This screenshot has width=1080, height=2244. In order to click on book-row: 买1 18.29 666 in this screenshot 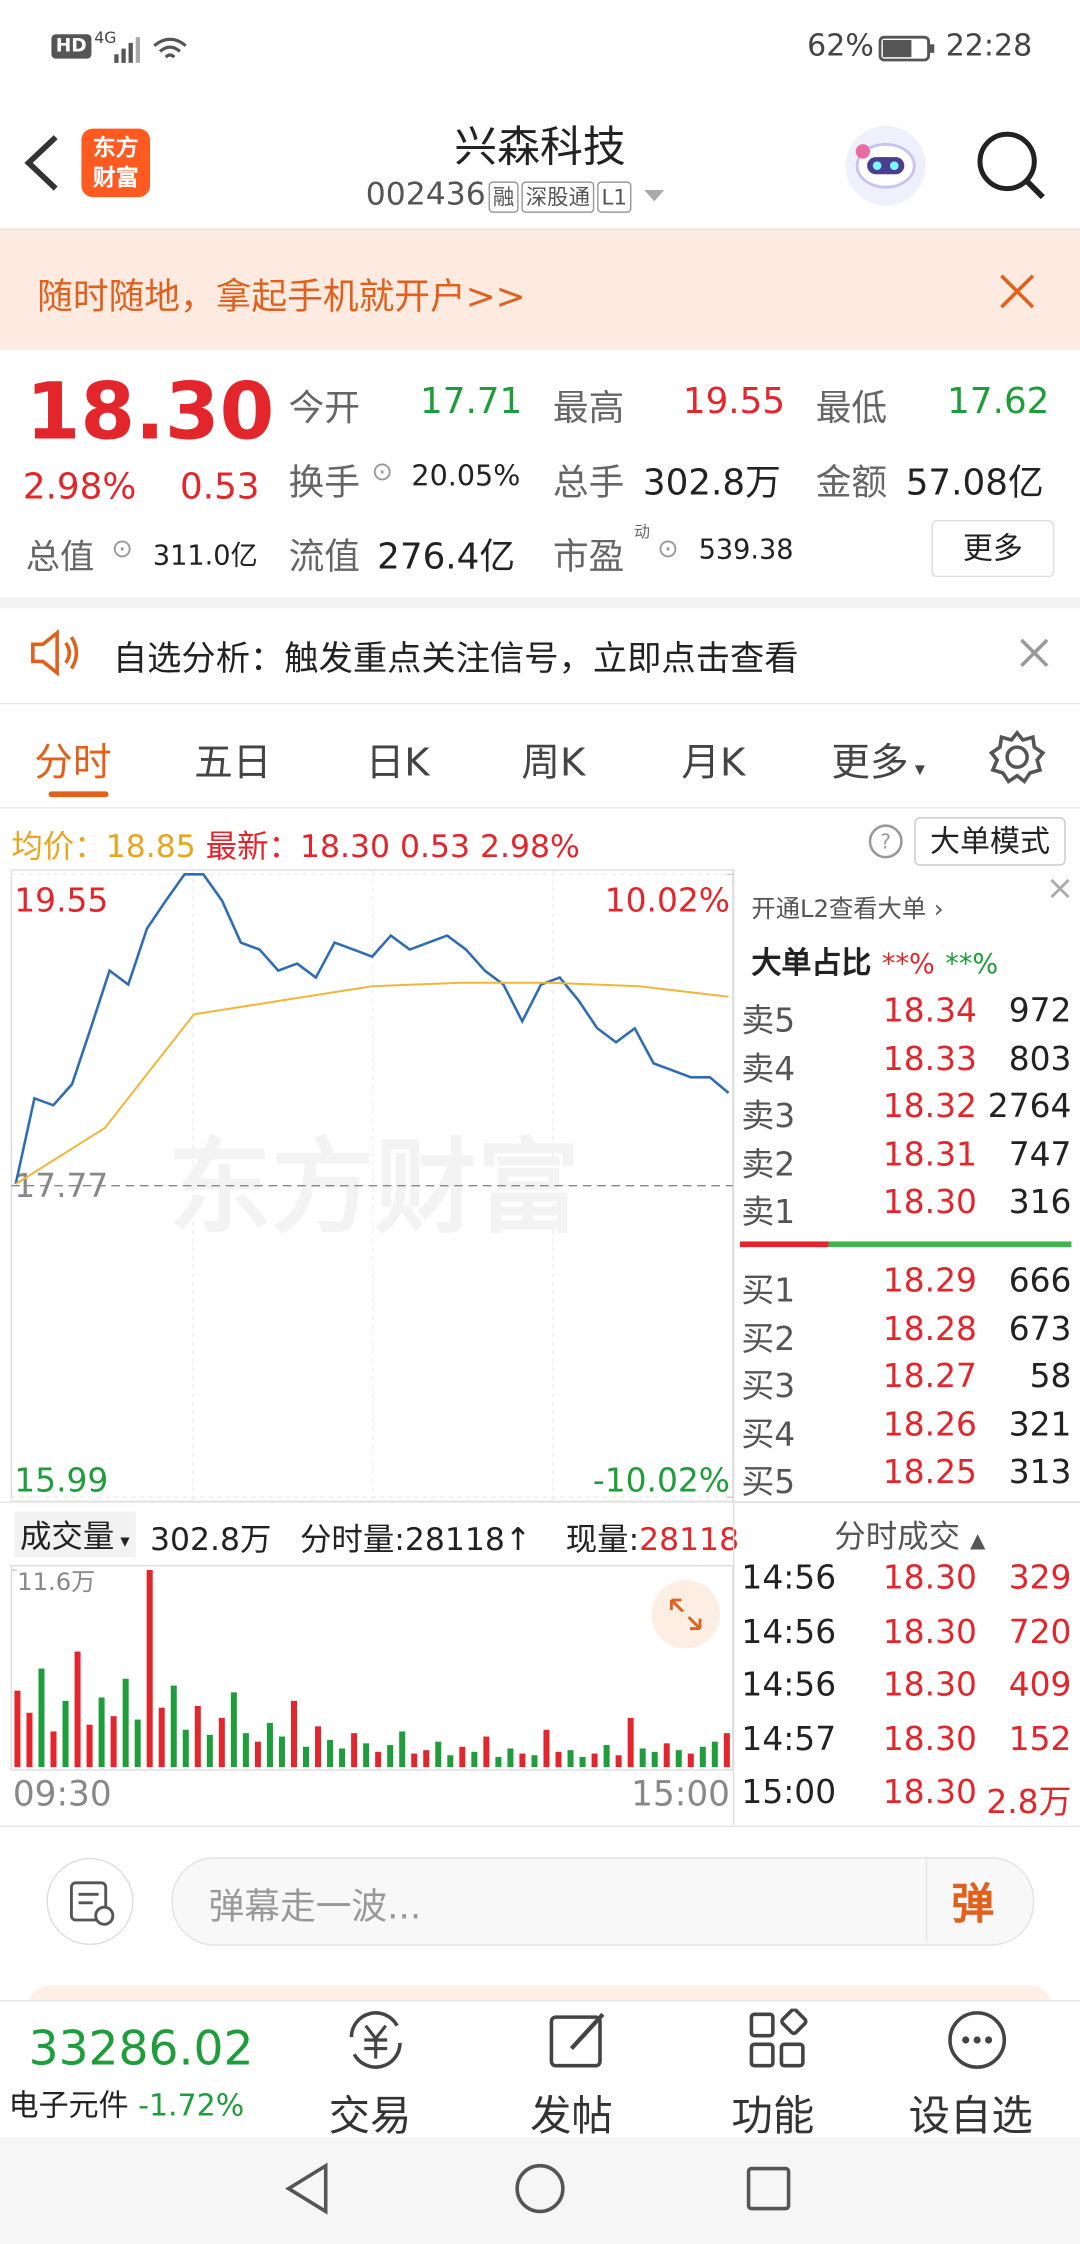, I will do `click(907, 1286)`.